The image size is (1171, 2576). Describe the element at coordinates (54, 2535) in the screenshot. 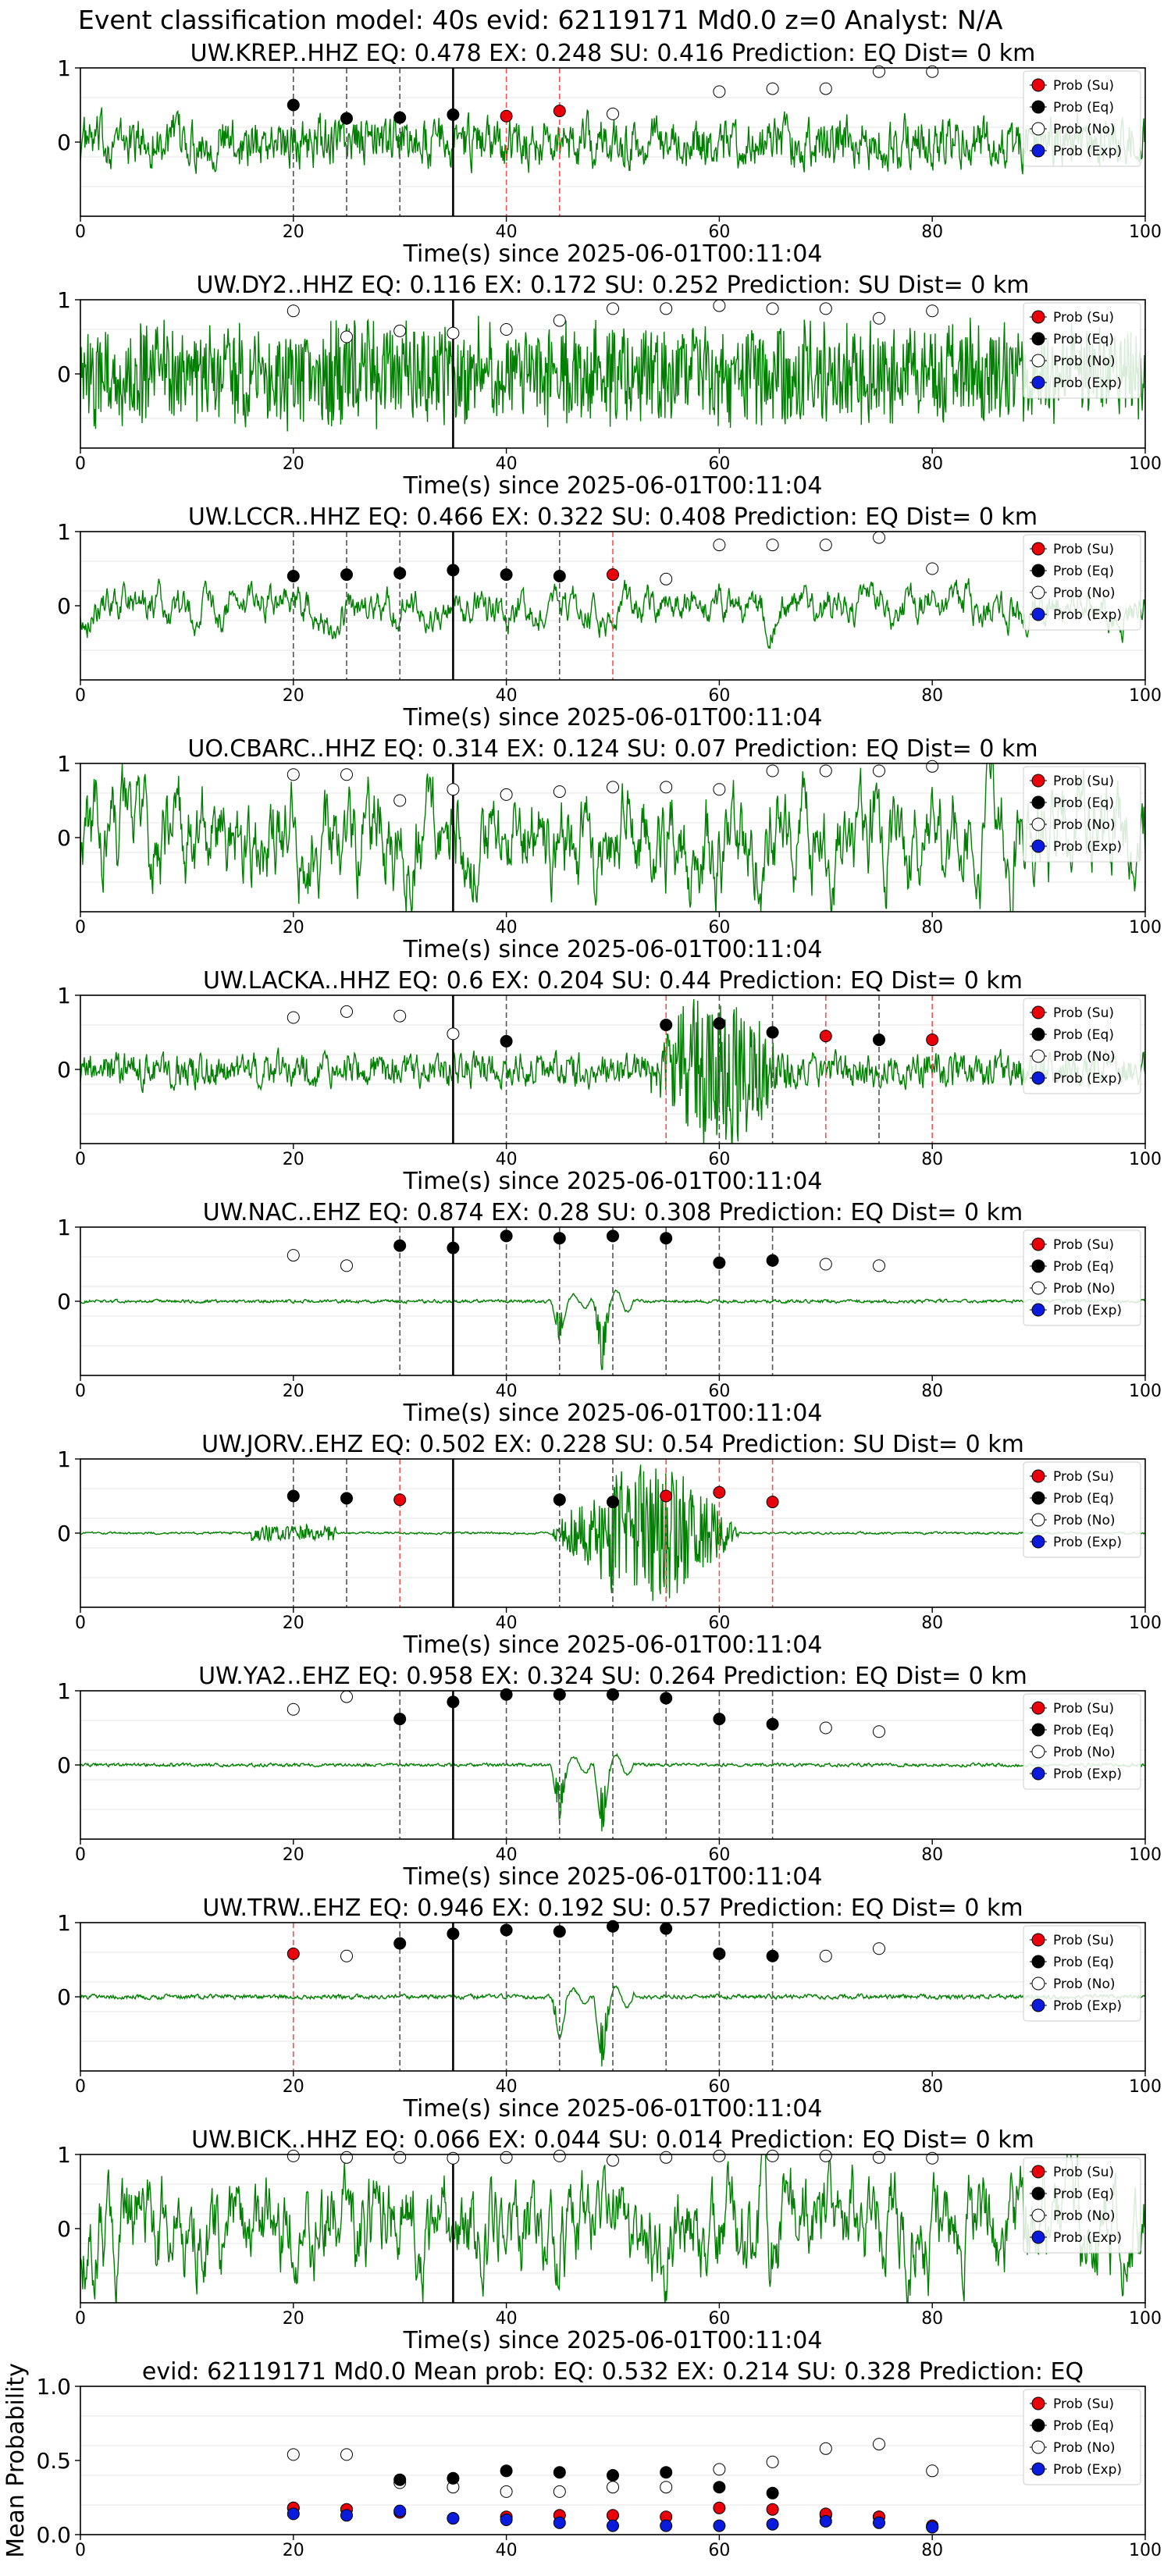

I see `ytick-label: 0.0` at that location.